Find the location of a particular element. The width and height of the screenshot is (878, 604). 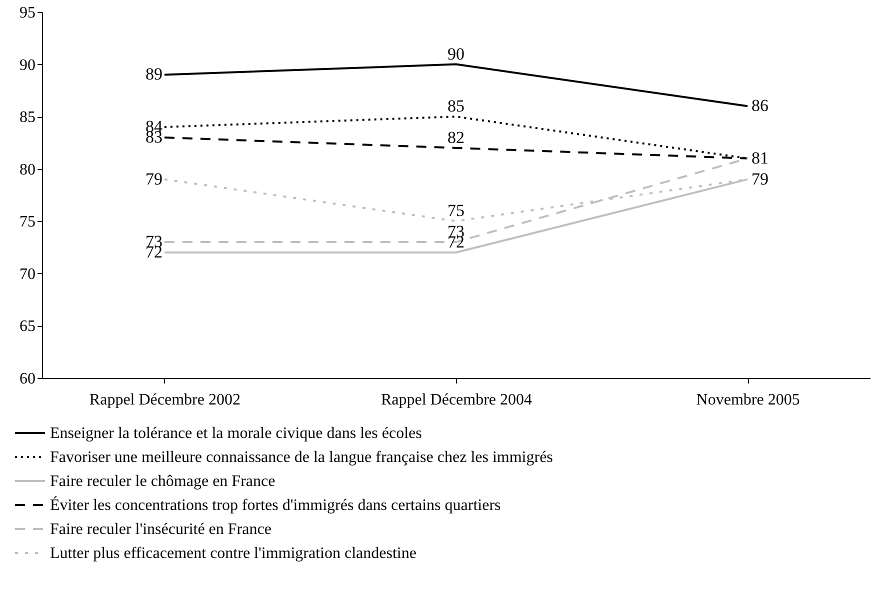

data-label: 86 is located at coordinates (760, 106).